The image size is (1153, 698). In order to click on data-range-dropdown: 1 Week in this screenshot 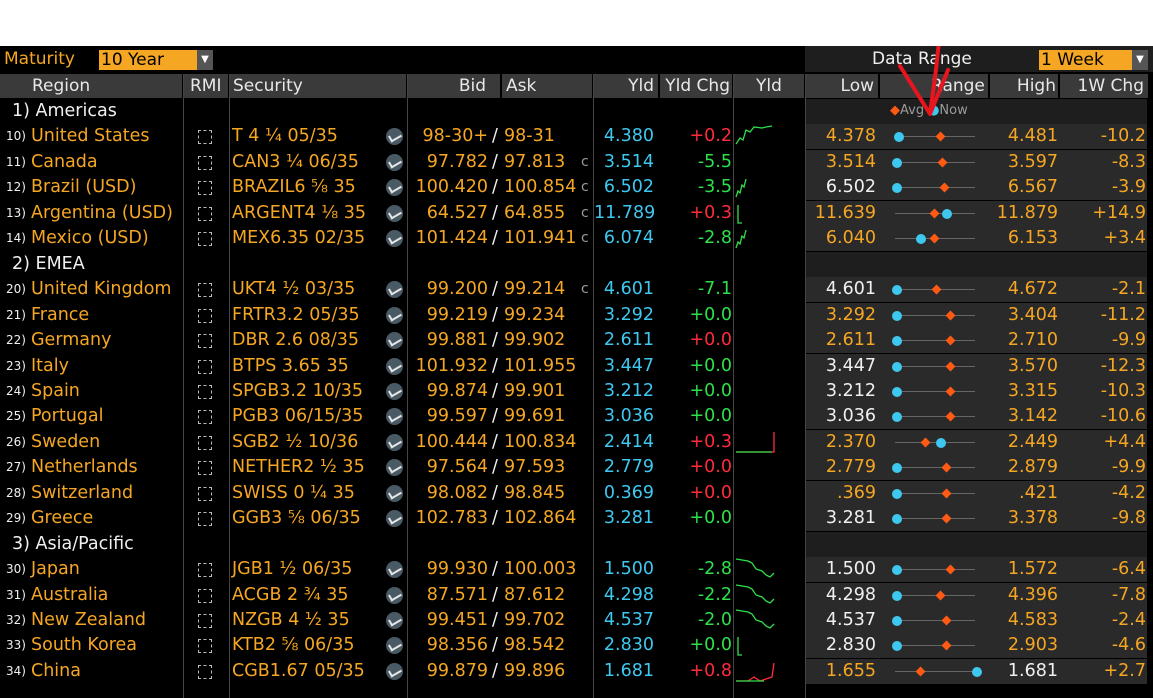, I will do `click(1086, 60)`.